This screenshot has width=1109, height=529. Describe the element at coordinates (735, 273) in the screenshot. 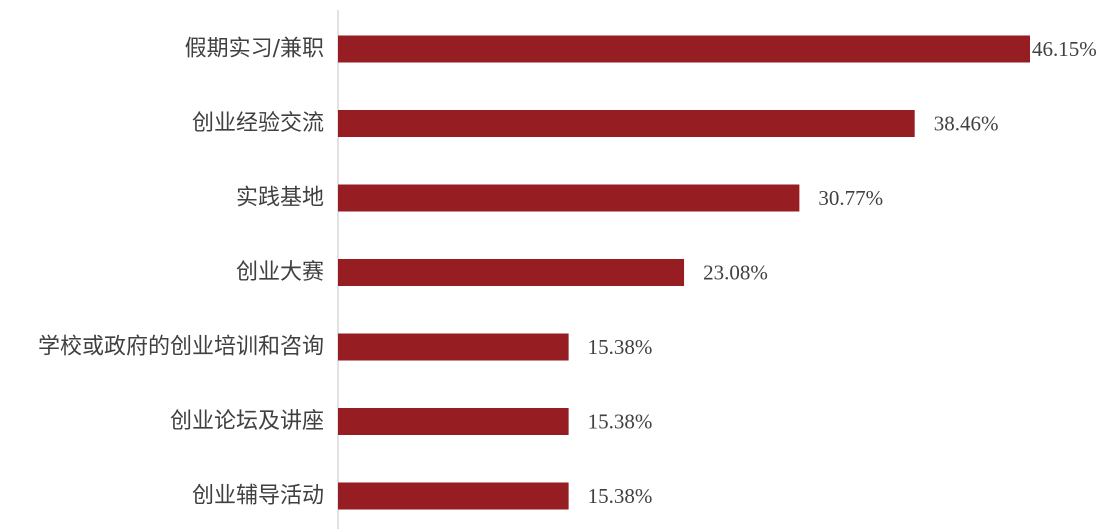

I see `data-label: 23.08%` at that location.